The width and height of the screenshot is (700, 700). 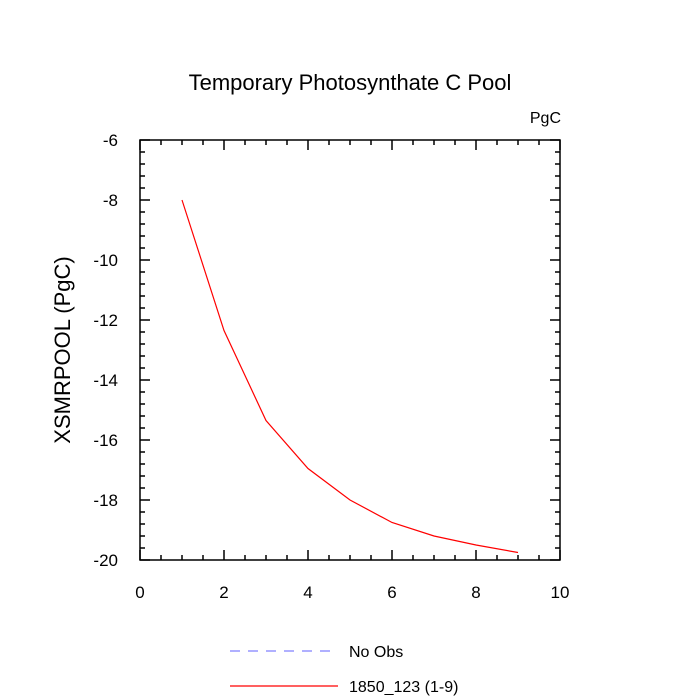 I want to click on chart-title: Temporary Photosynthate C Pool, so click(x=350, y=82).